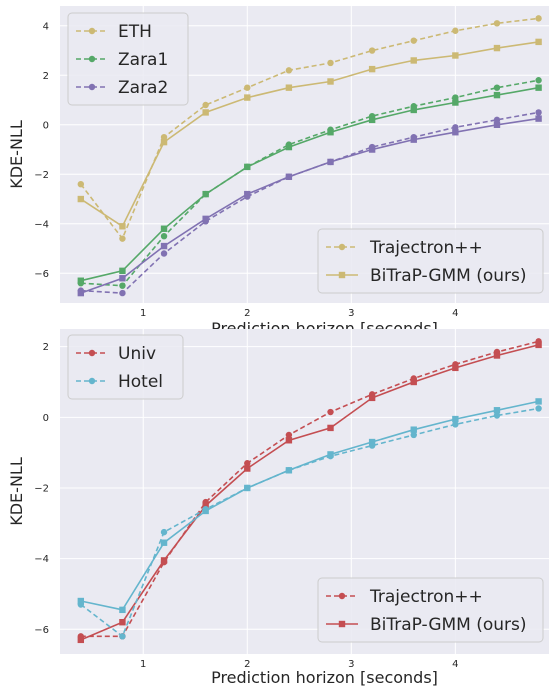 The height and width of the screenshot is (686, 553). I want to click on legend-datasets: ETH Zara1 Zara2, so click(128, 59).